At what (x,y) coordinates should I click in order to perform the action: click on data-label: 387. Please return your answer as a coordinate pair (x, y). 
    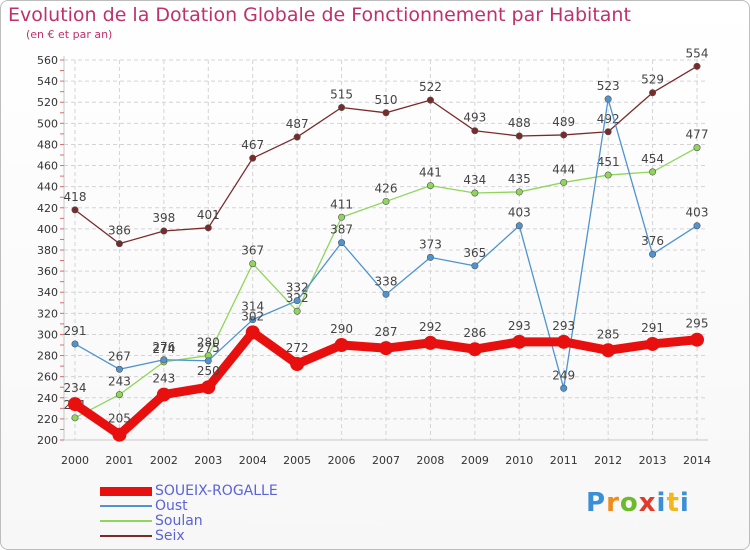
    Looking at the image, I should click on (341, 230).